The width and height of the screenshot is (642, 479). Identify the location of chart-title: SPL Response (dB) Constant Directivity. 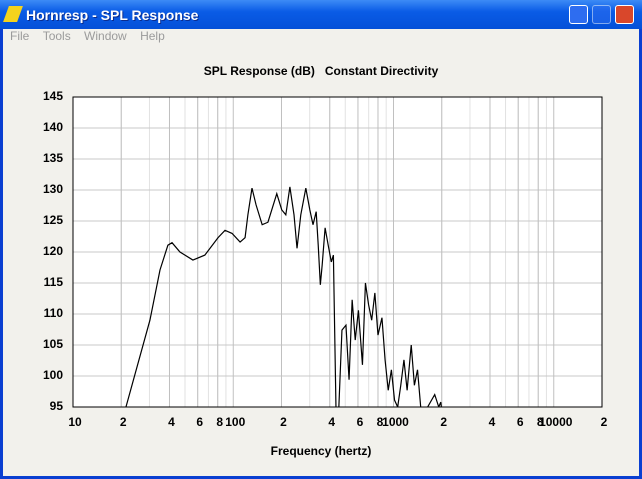
(321, 71).